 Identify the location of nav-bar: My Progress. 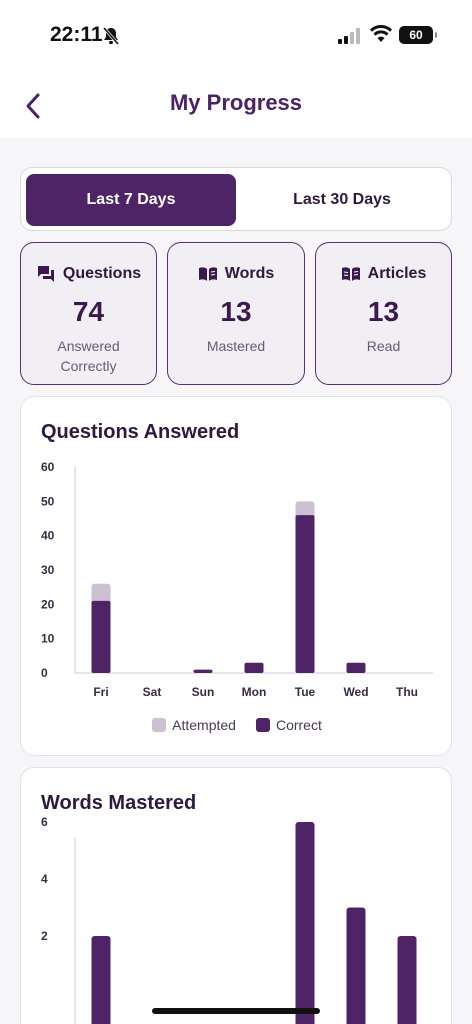
(236, 104).